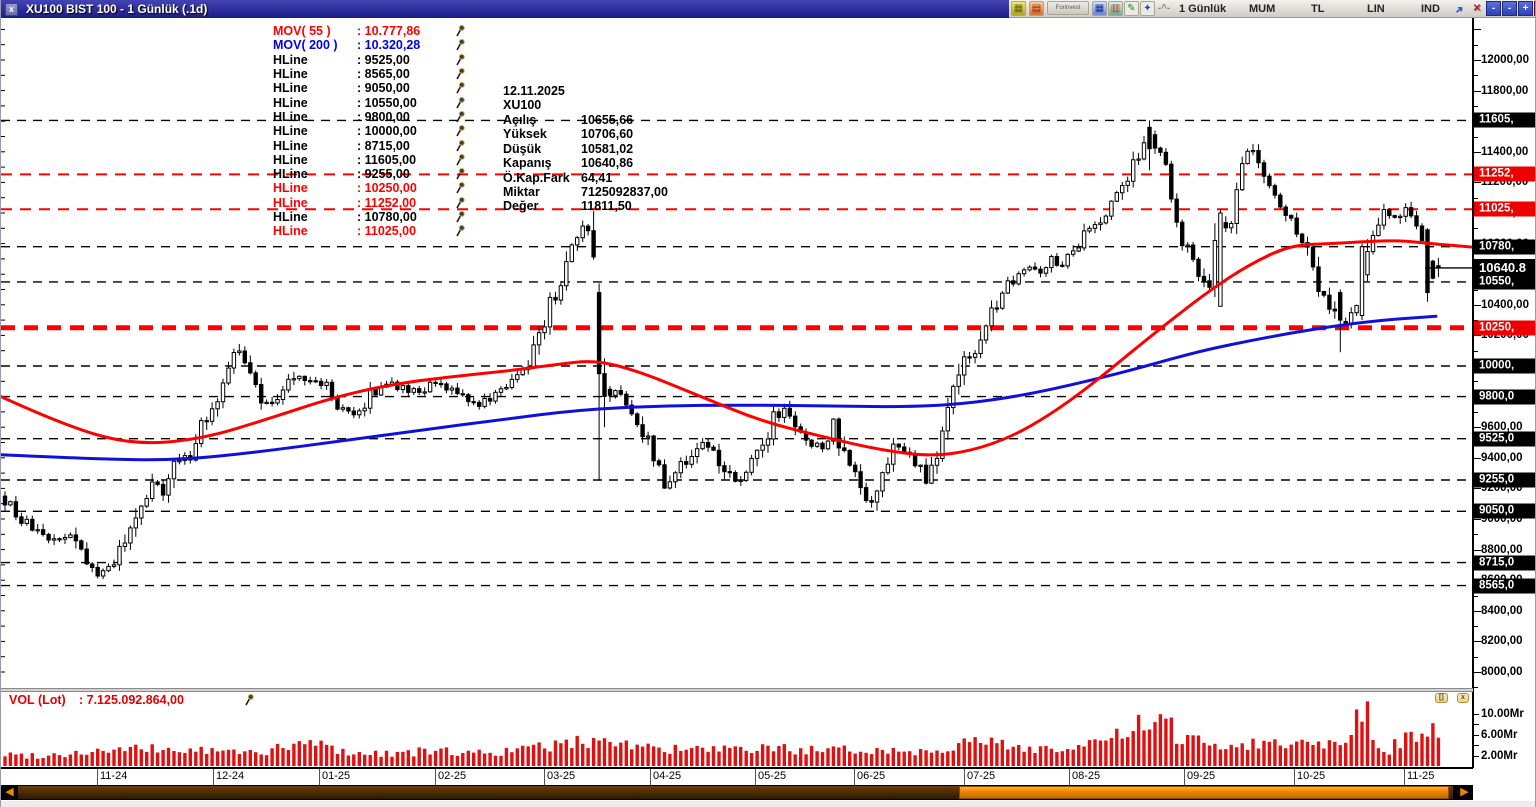 The image size is (1536, 807). I want to click on legend-row: HLine: 9255,00, so click(369, 174).